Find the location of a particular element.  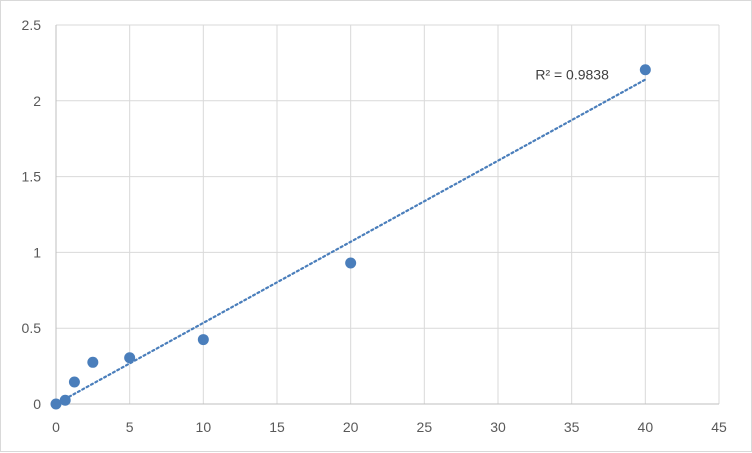

x-tick-label: 25 is located at coordinates (425, 427).